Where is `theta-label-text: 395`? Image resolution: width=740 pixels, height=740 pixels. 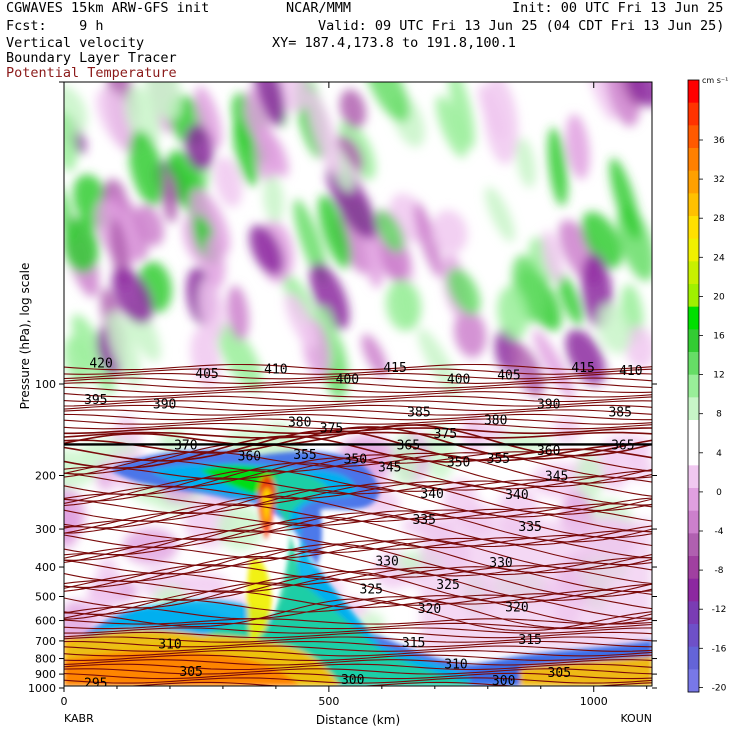 theta-label-text: 395 is located at coordinates (95, 400).